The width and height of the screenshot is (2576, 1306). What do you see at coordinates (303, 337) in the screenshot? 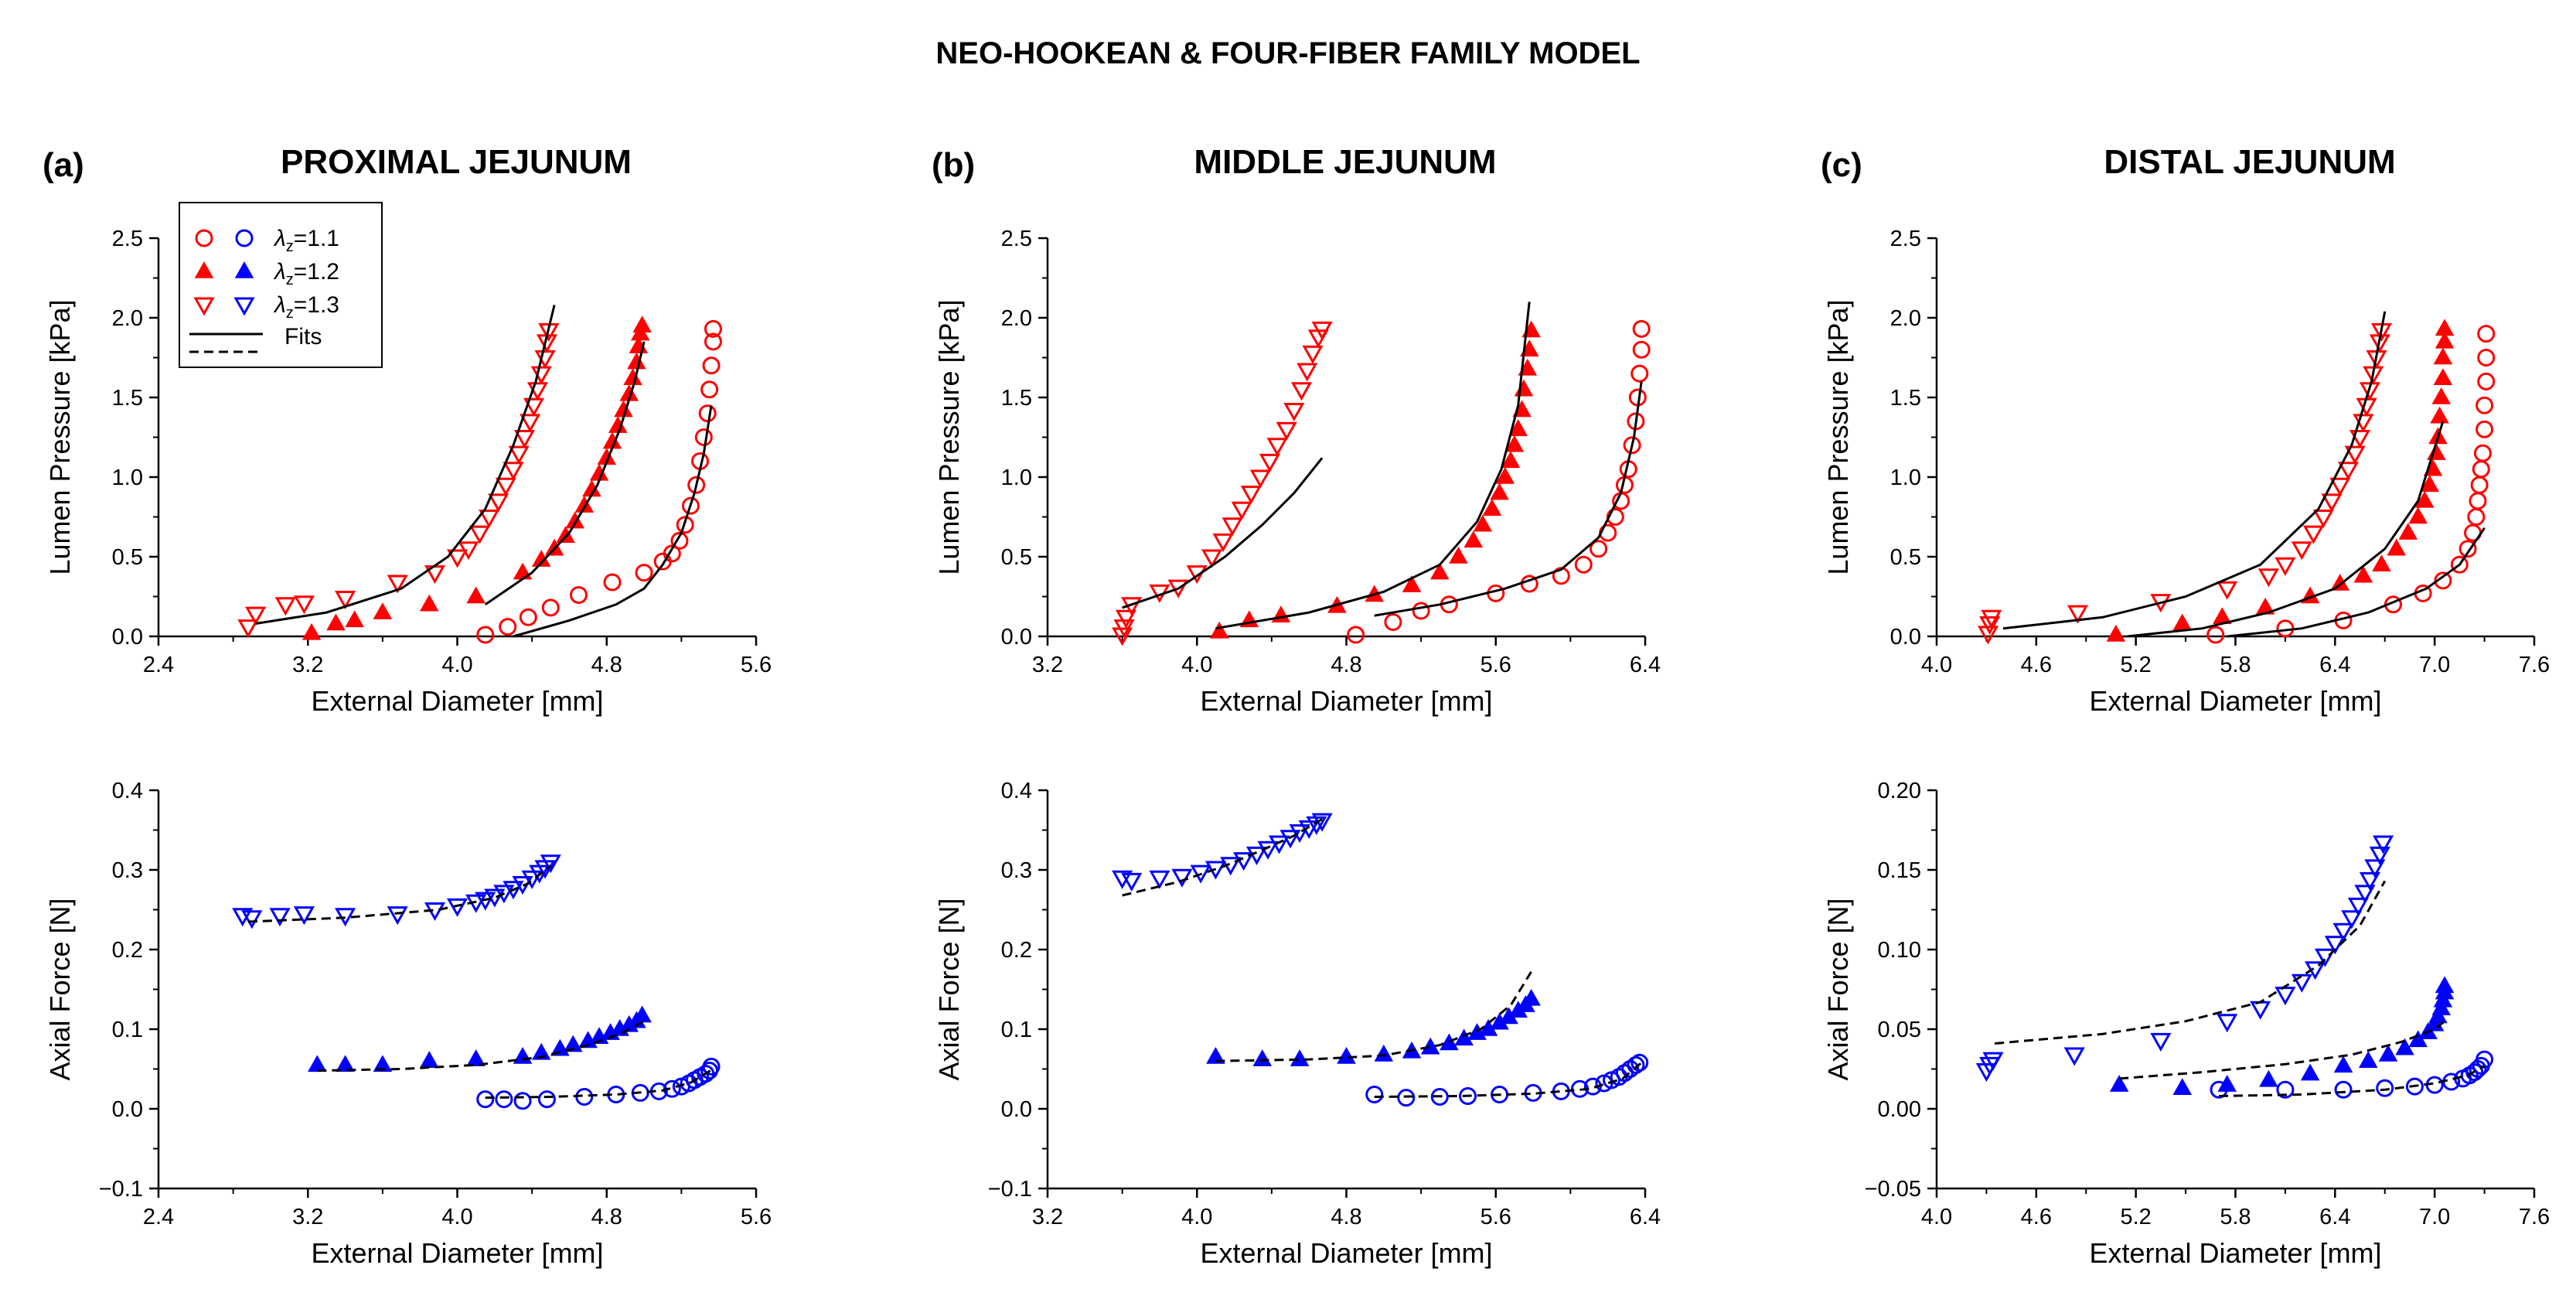
I see `legend-fits-label: Fits` at bounding box center [303, 337].